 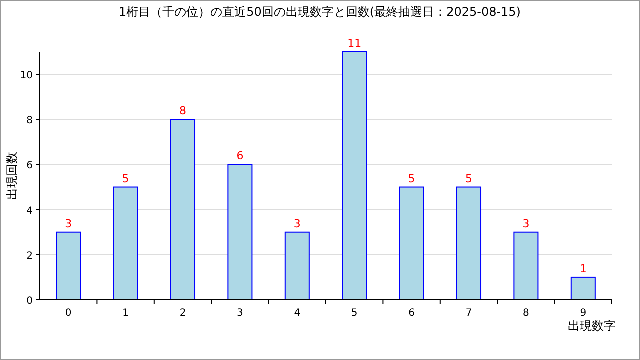 What do you see at coordinates (68, 313) in the screenshot?
I see `x-tick-label: 0` at bounding box center [68, 313].